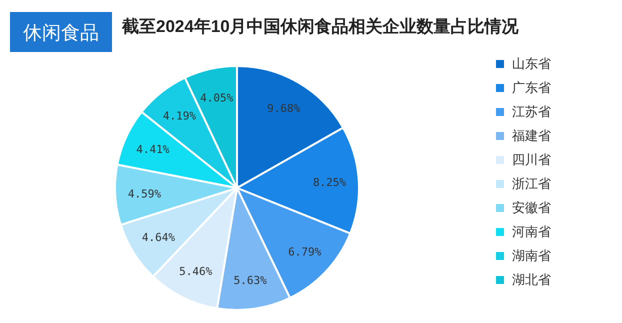 The height and width of the screenshot is (323, 622). I want to click on data-label: 6.79%, so click(305, 251).